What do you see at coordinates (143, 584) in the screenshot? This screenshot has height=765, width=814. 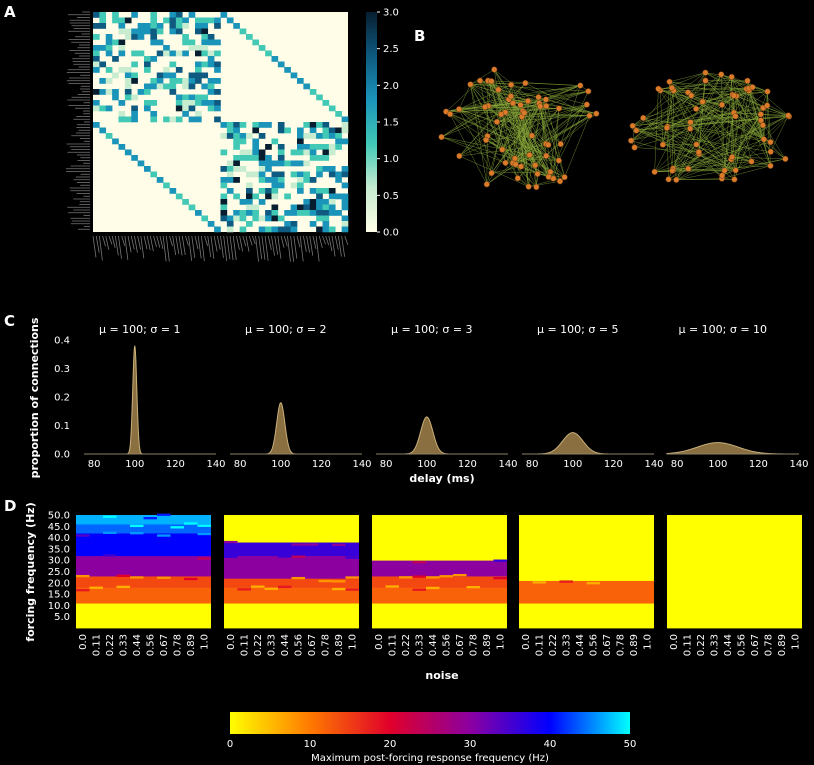 I see `d-heatmap: 0.0 0.11 0.22 0.33 0.44 0.56 0.67 0.78 0.89 1.0` at bounding box center [143, 584].